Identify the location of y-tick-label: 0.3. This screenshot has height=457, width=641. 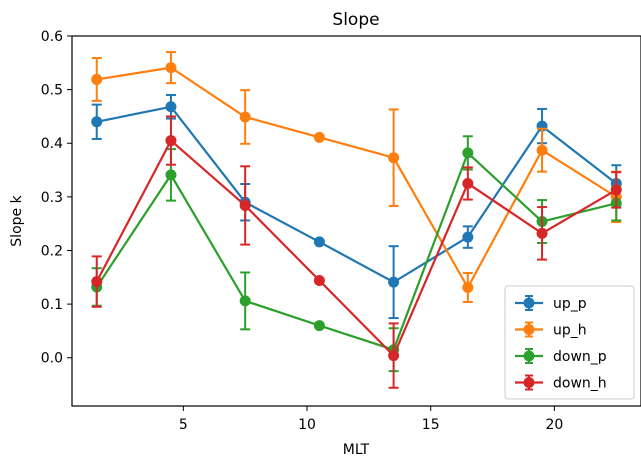
(52, 198).